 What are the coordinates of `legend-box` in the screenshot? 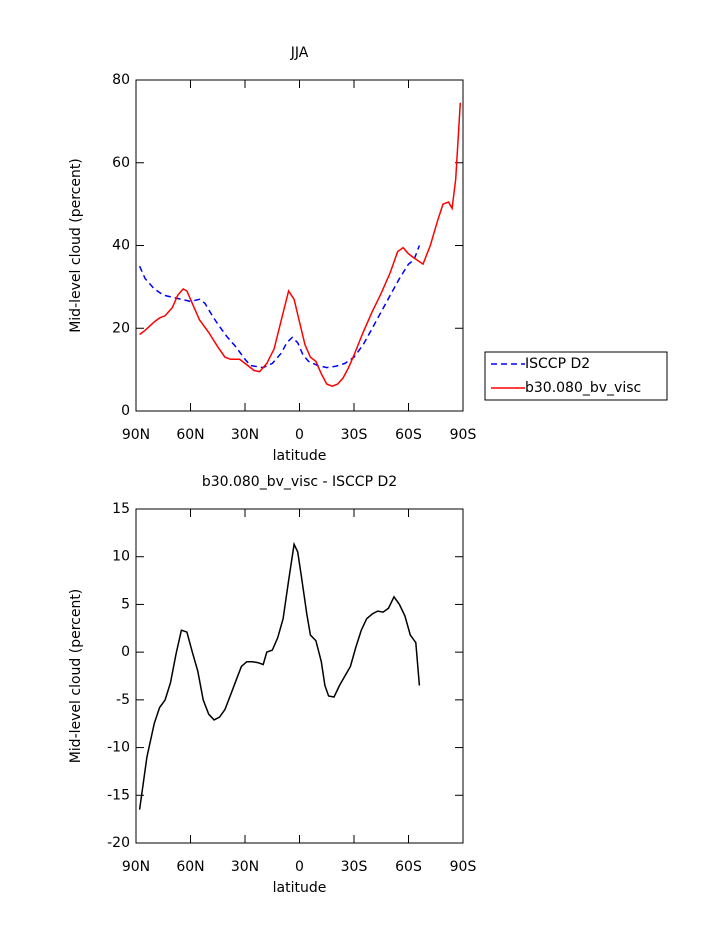 It's located at (576, 376).